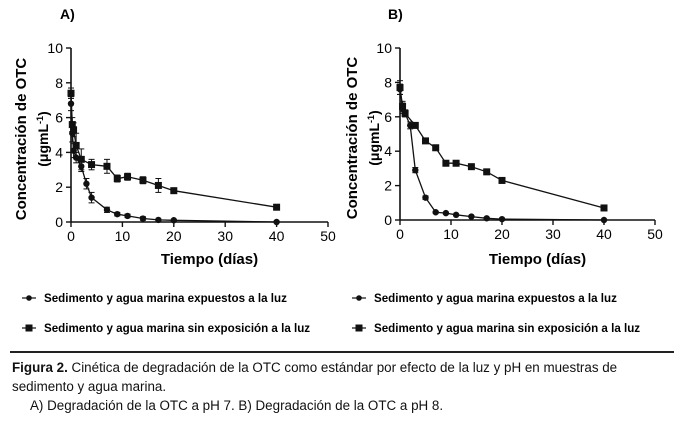 The width and height of the screenshot is (683, 424). What do you see at coordinates (40, 367) in the screenshot?
I see `caption-figure-label: Figura 2.` at bounding box center [40, 367].